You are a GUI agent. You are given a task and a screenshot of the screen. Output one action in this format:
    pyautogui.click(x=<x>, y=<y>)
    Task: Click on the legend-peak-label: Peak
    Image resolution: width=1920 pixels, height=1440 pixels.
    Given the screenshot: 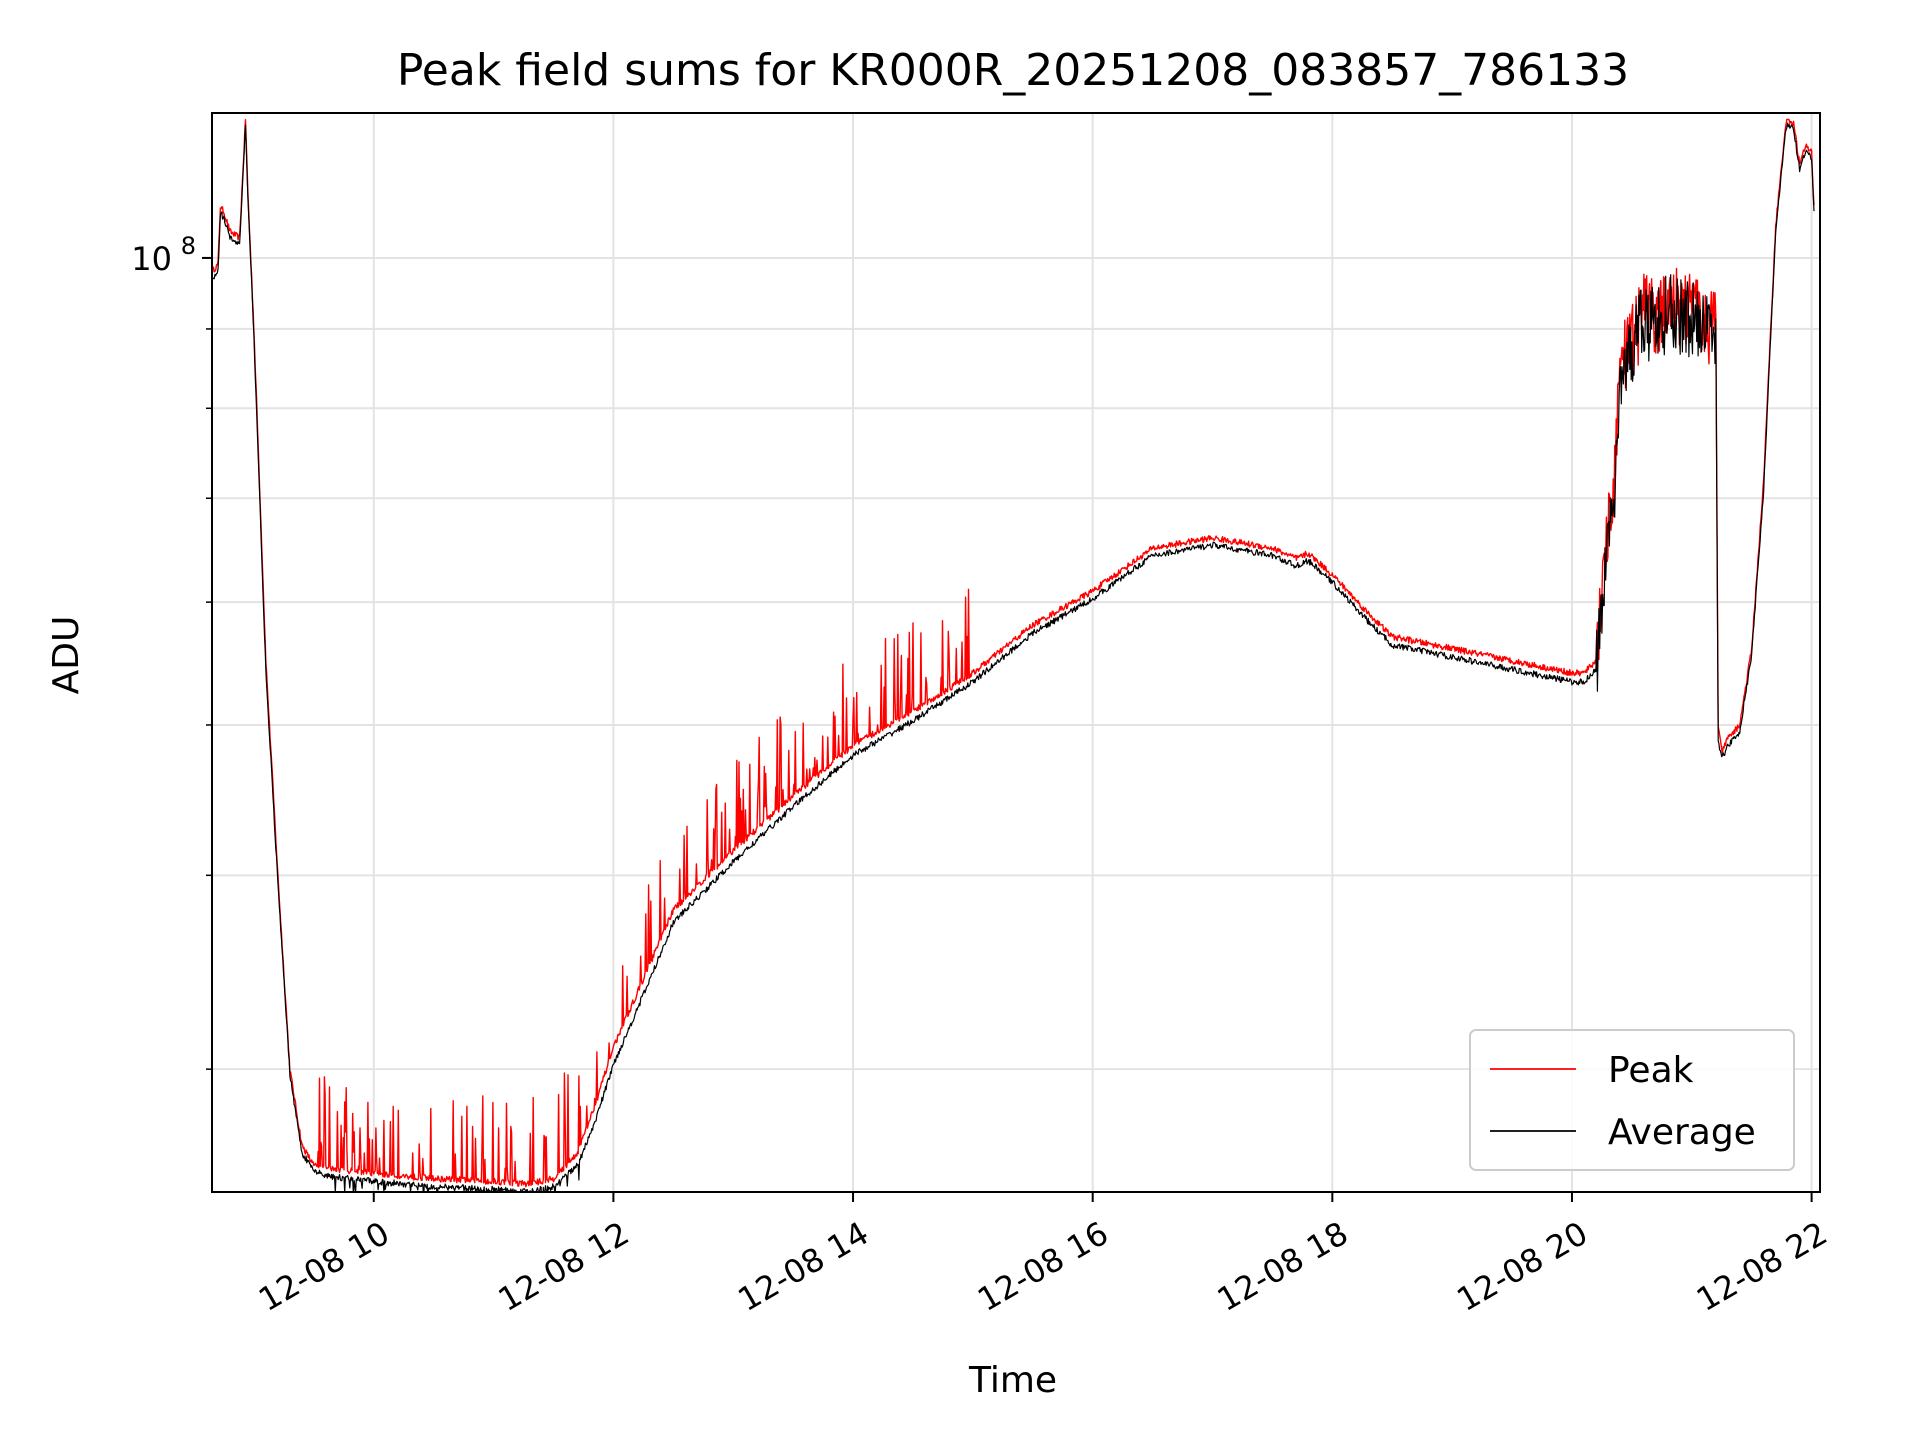 What is the action you would take?
    pyautogui.click(x=1651, y=1070)
    